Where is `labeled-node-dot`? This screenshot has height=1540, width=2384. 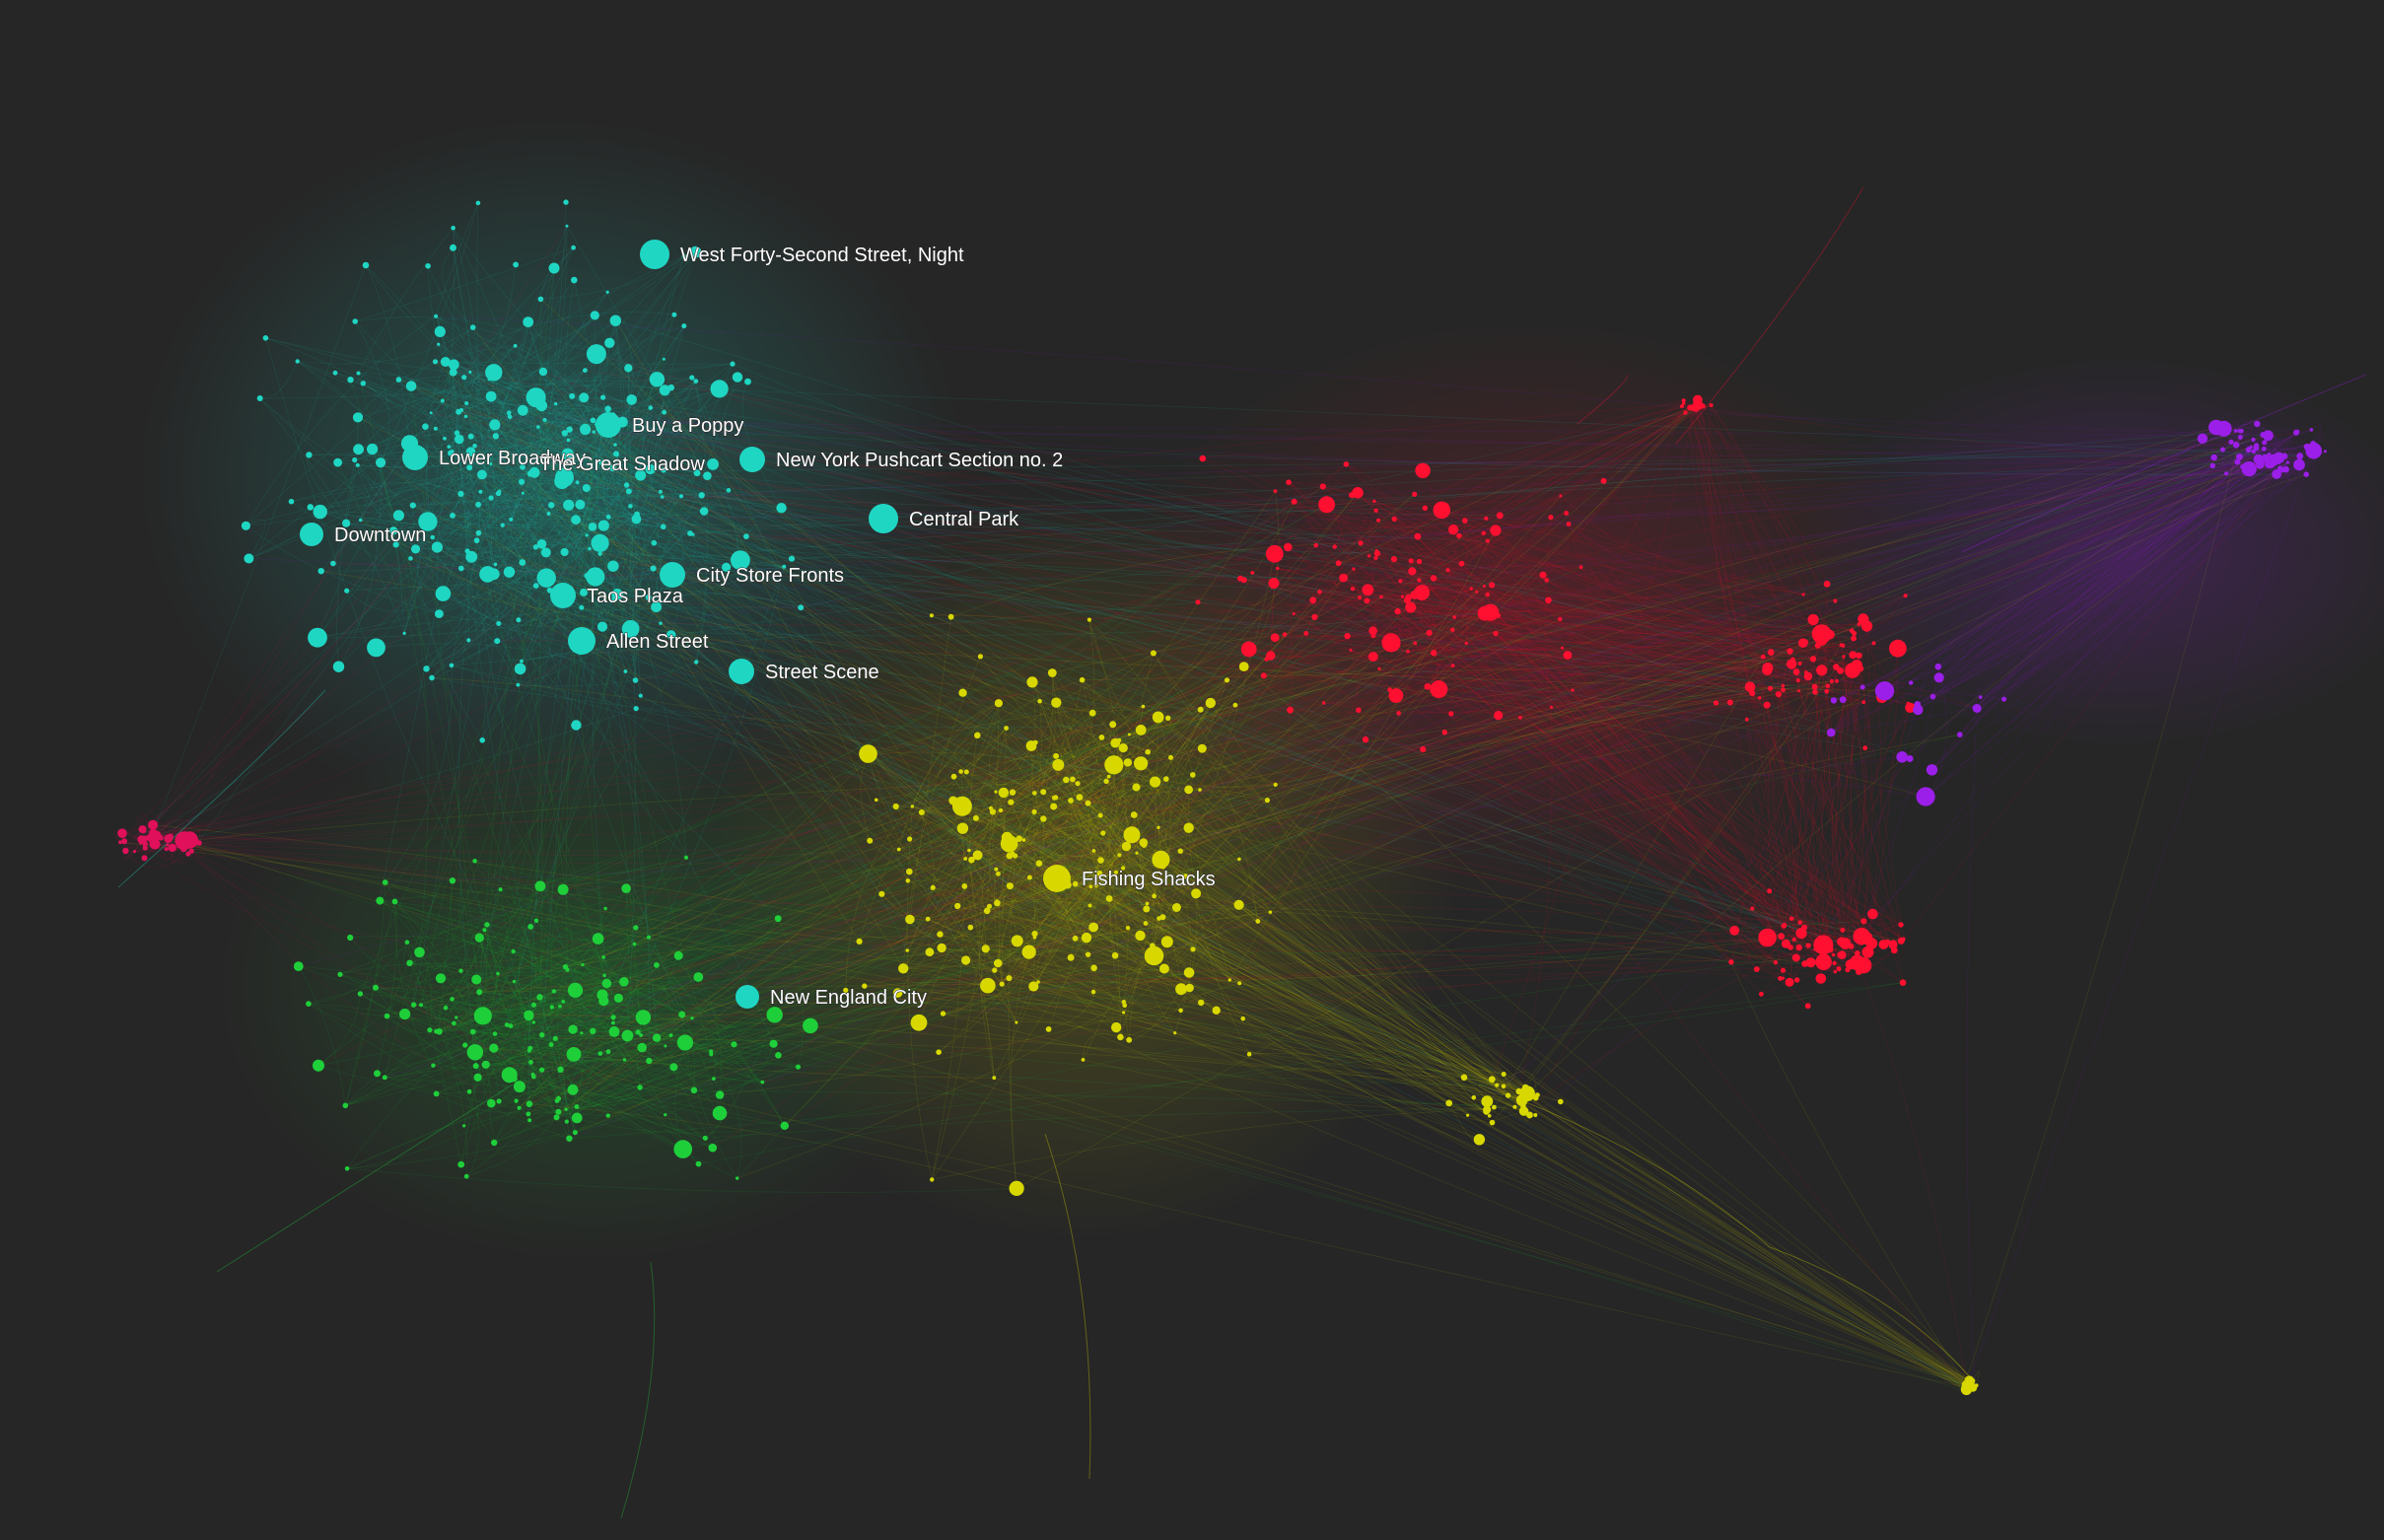
labeled-node-dot is located at coordinates (415, 457).